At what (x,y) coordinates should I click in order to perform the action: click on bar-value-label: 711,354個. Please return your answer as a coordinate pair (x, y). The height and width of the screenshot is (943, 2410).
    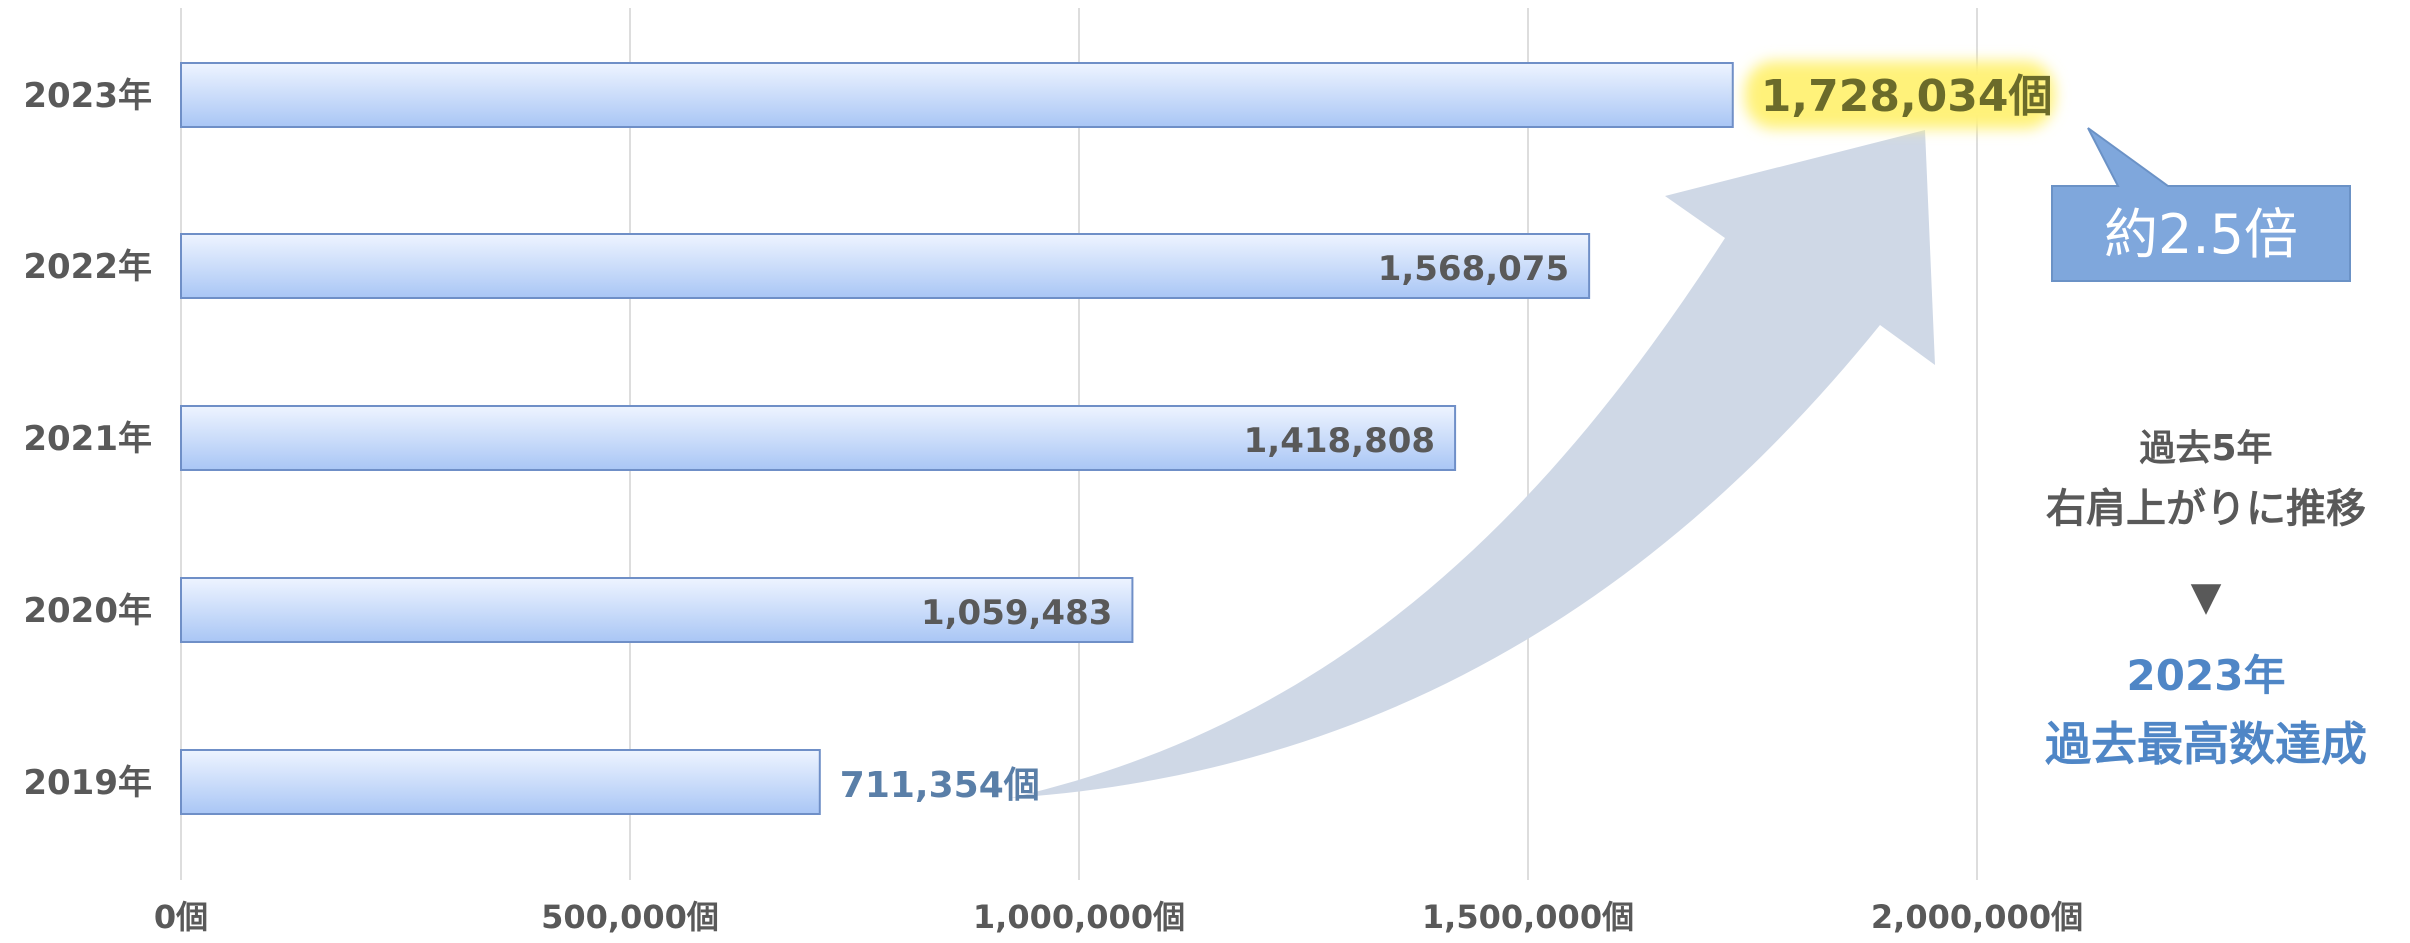
    Looking at the image, I should click on (940, 785).